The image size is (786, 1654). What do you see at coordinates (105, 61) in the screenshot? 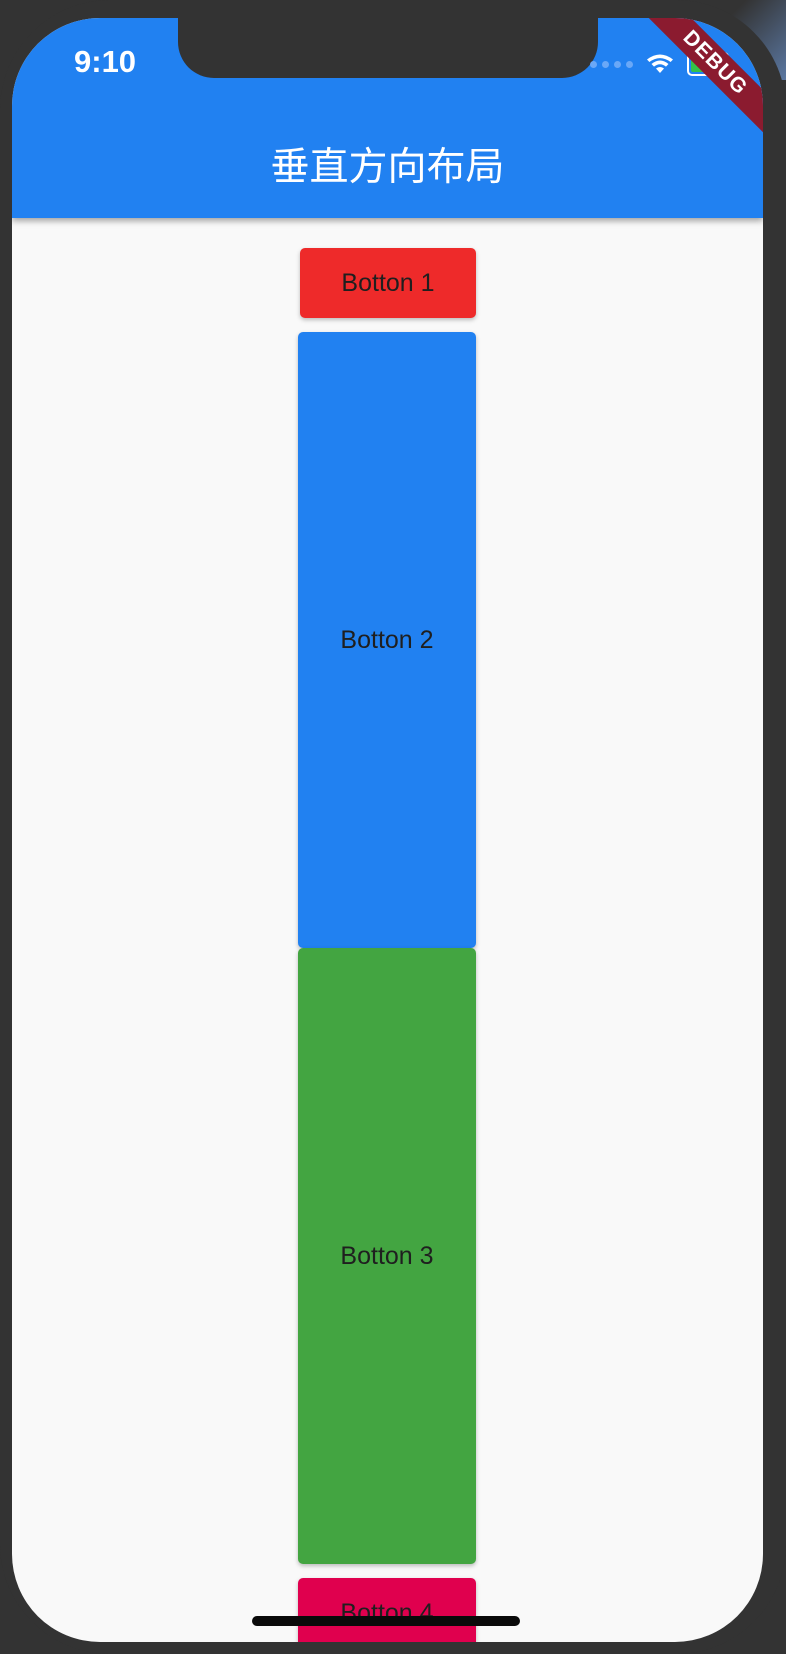
I see `status-time: 9:10` at bounding box center [105, 61].